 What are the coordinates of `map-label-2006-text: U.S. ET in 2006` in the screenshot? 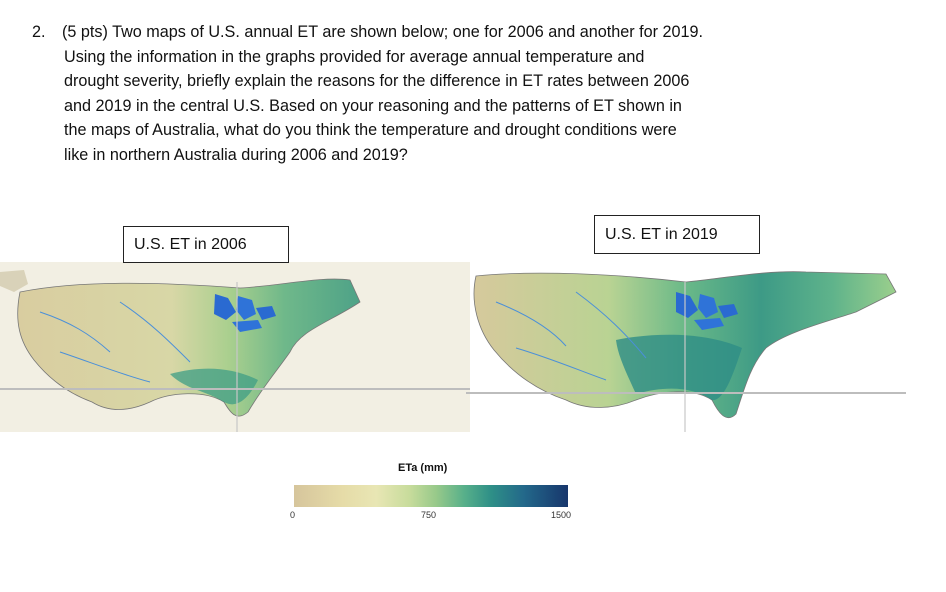 It's located at (190, 244).